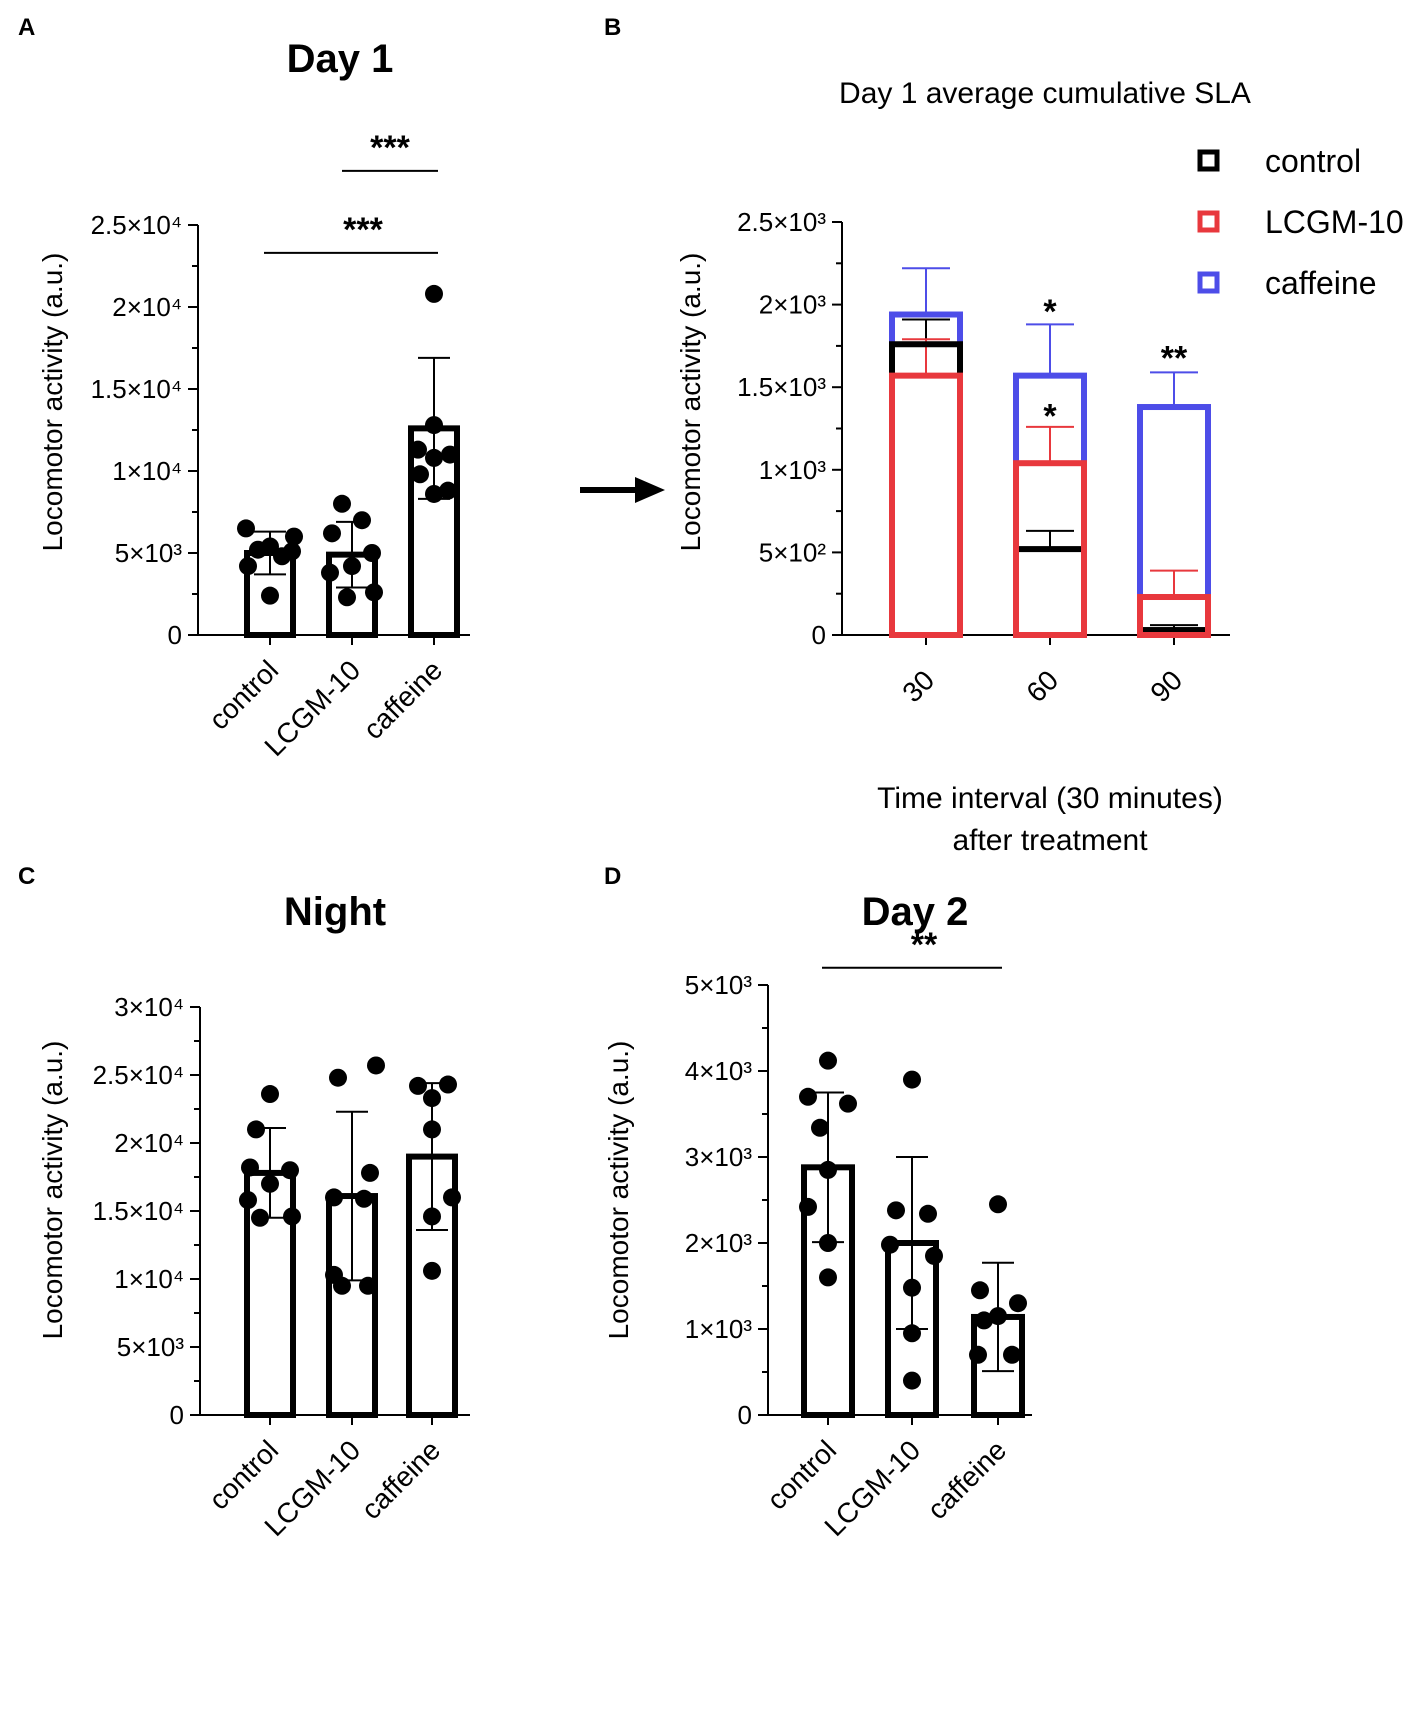 This screenshot has height=1713, width=1426. What do you see at coordinates (390, 148) in the screenshot?
I see `significance-marker: ***` at bounding box center [390, 148].